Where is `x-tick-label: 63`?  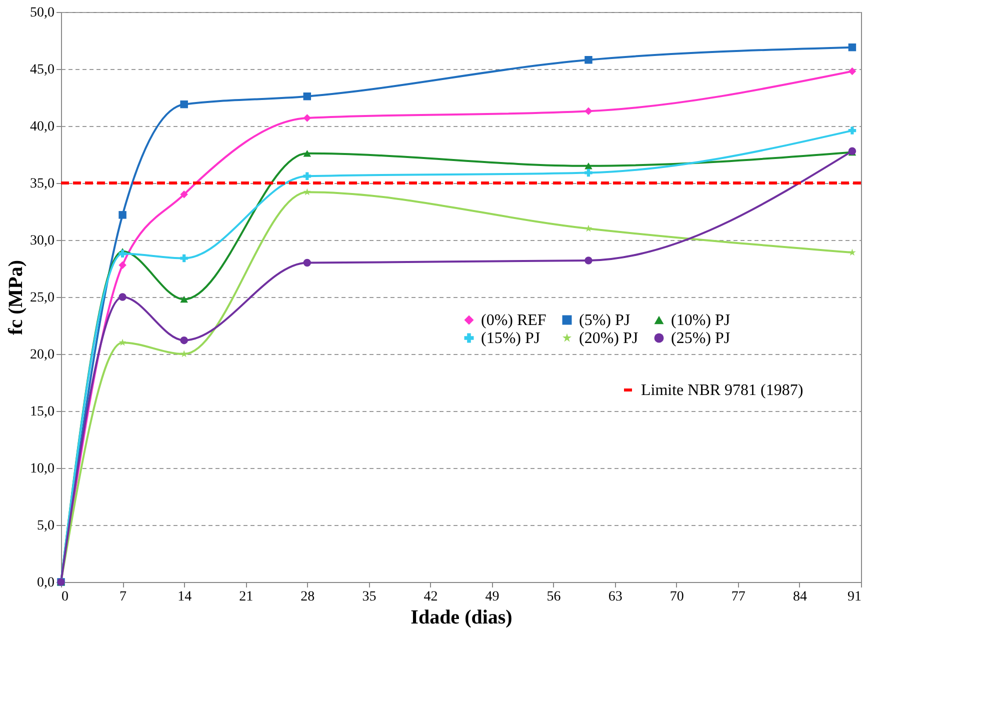 x-tick-label: 63 is located at coordinates (615, 597).